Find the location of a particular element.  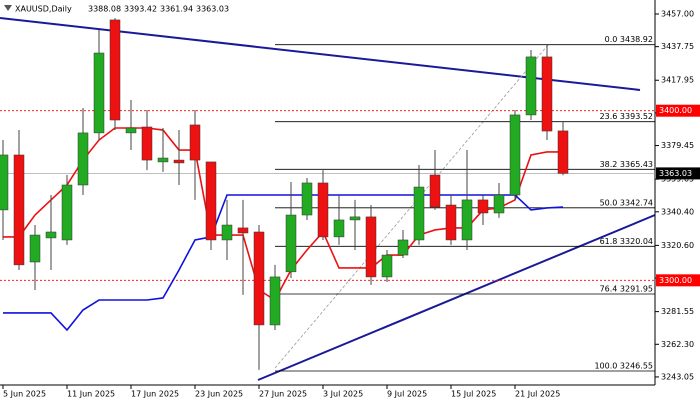

y-tick-label: 3320.60 is located at coordinates (677, 245).